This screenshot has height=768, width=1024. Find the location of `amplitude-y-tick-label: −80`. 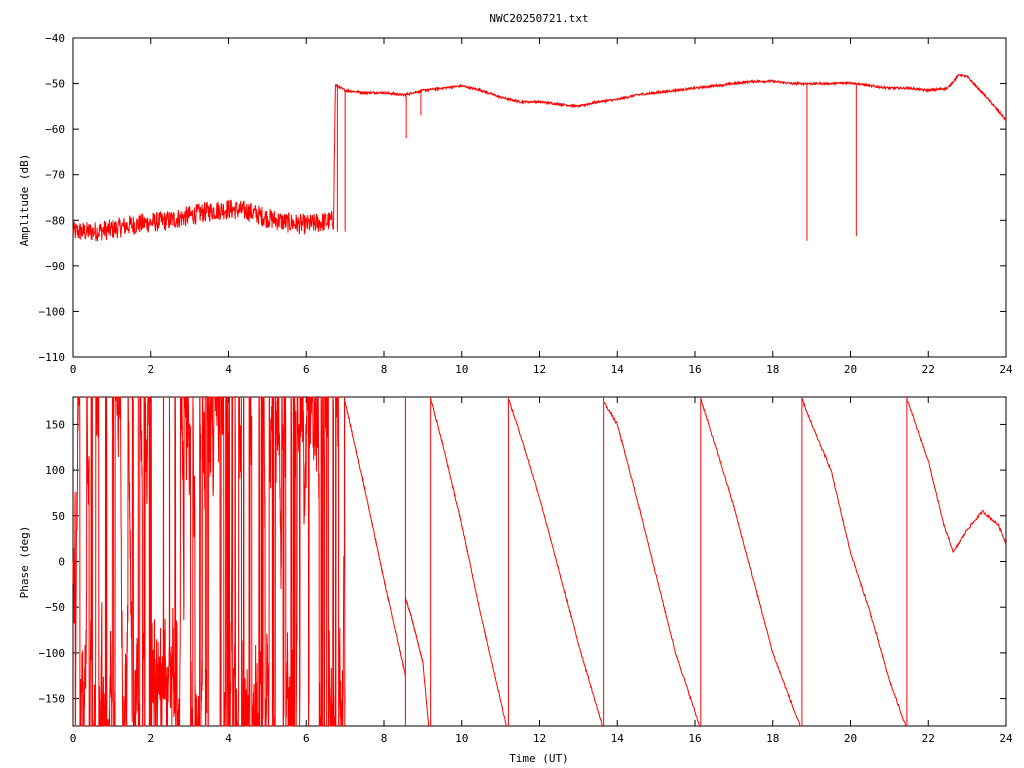

amplitude-y-tick-label: −80 is located at coordinates (55, 220).